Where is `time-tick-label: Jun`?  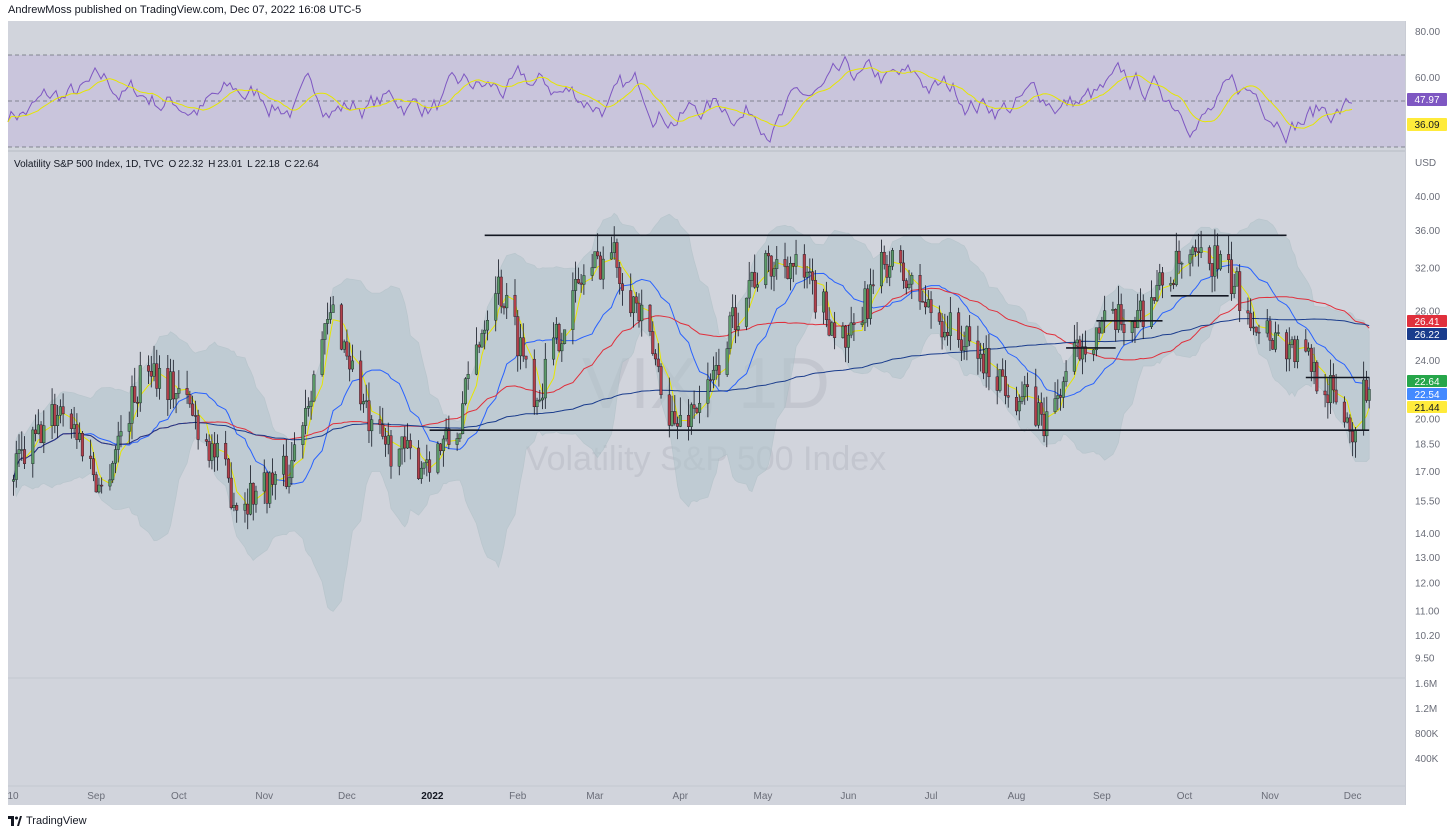 time-tick-label: Jun is located at coordinates (848, 796).